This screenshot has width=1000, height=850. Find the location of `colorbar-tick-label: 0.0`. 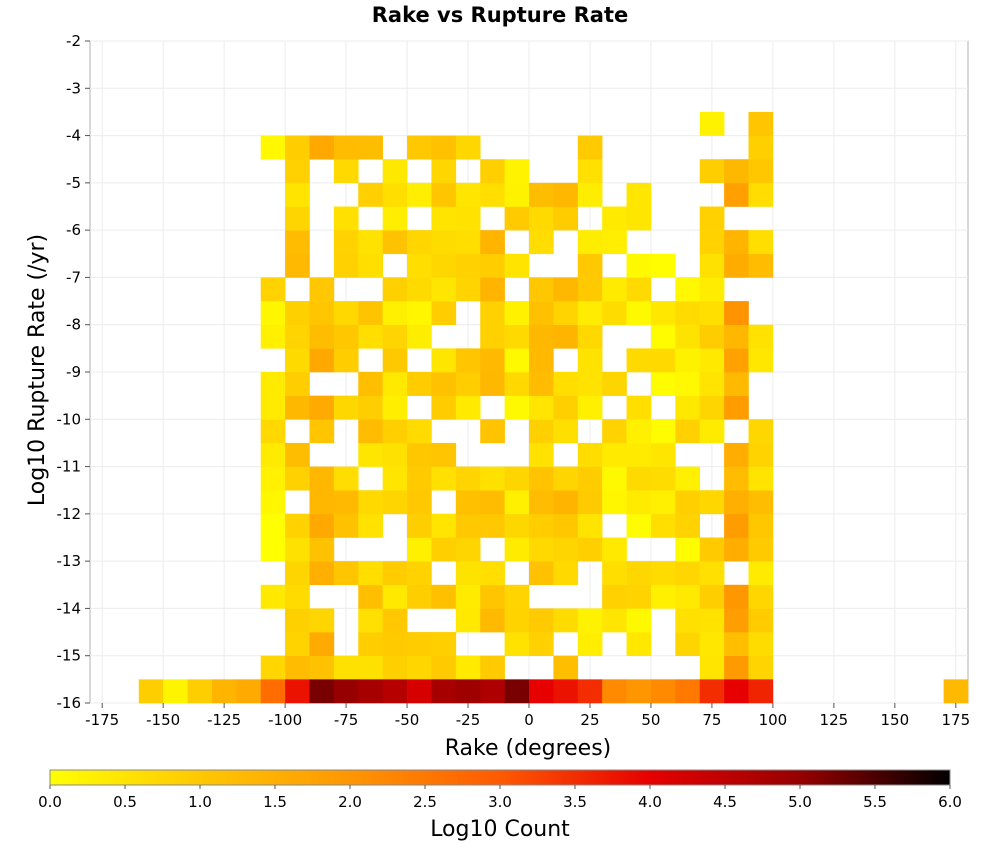

colorbar-tick-label: 0.0 is located at coordinates (50, 802).